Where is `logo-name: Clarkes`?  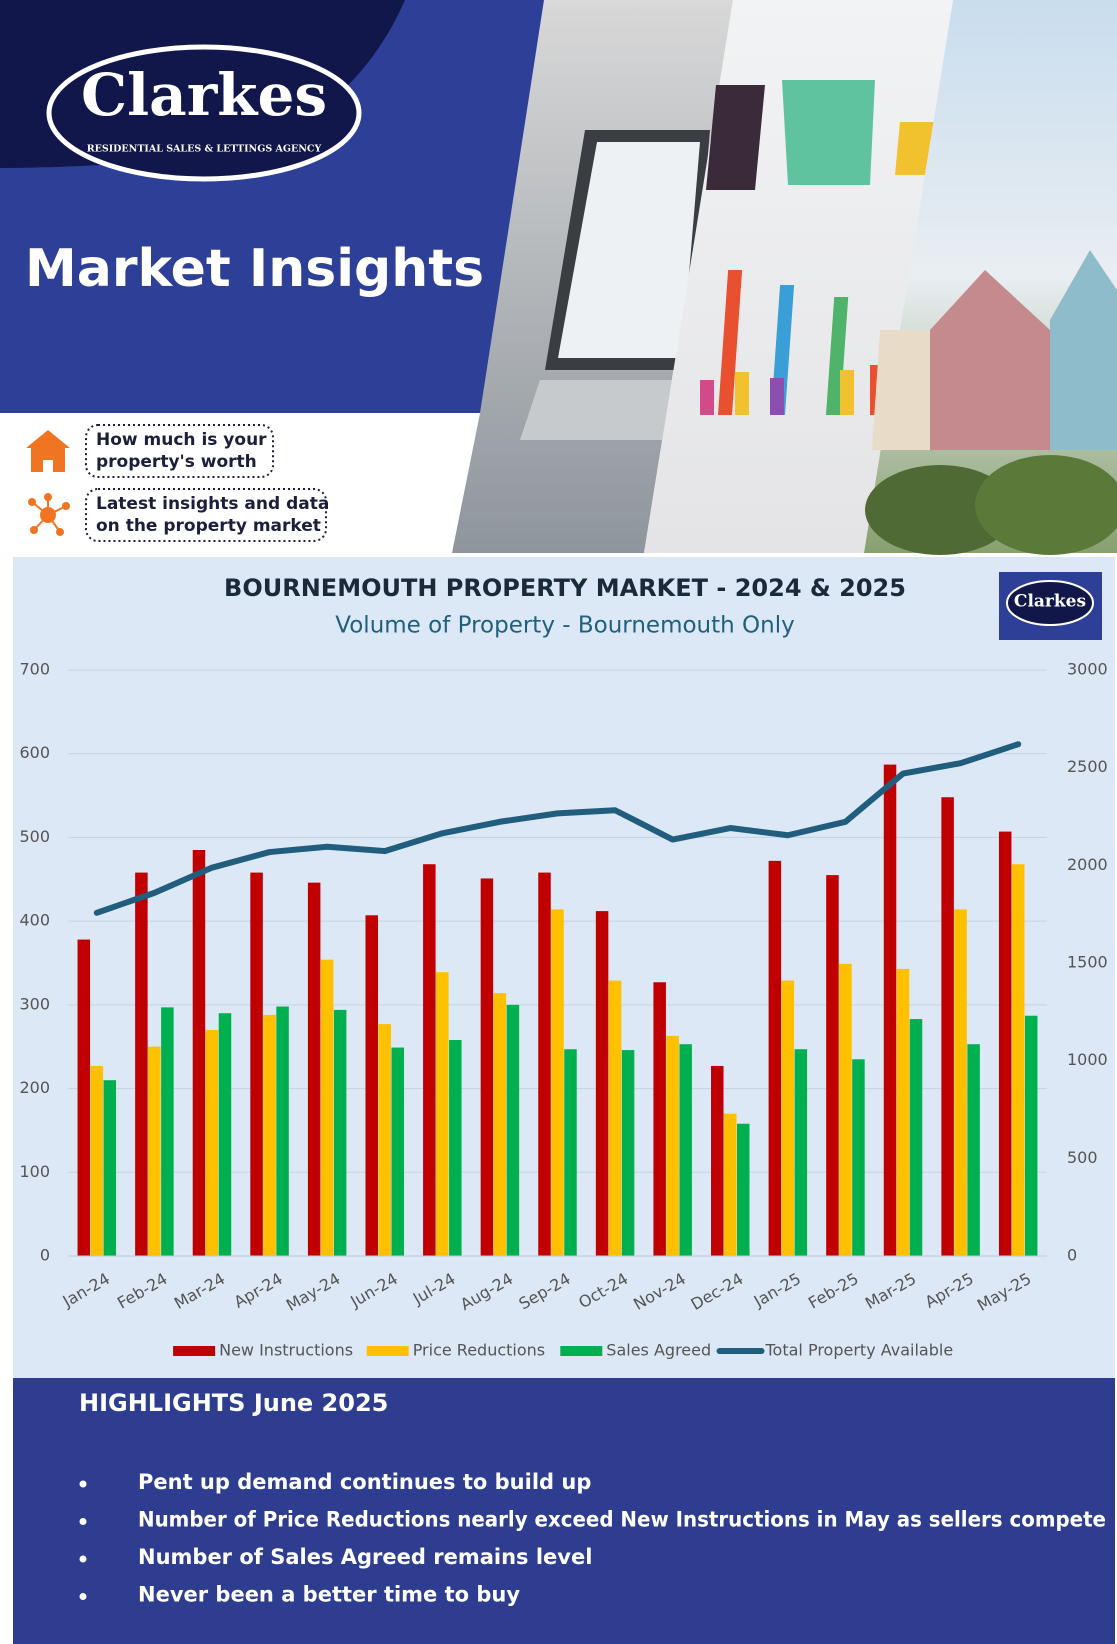
logo-name: Clarkes is located at coordinates (204, 95).